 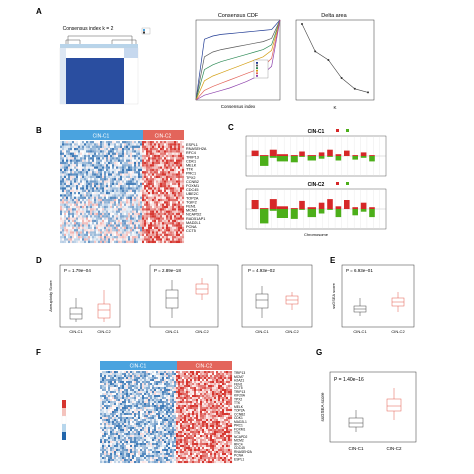 I want to click on cnv-loss-bar, so click(x=372, y=213).